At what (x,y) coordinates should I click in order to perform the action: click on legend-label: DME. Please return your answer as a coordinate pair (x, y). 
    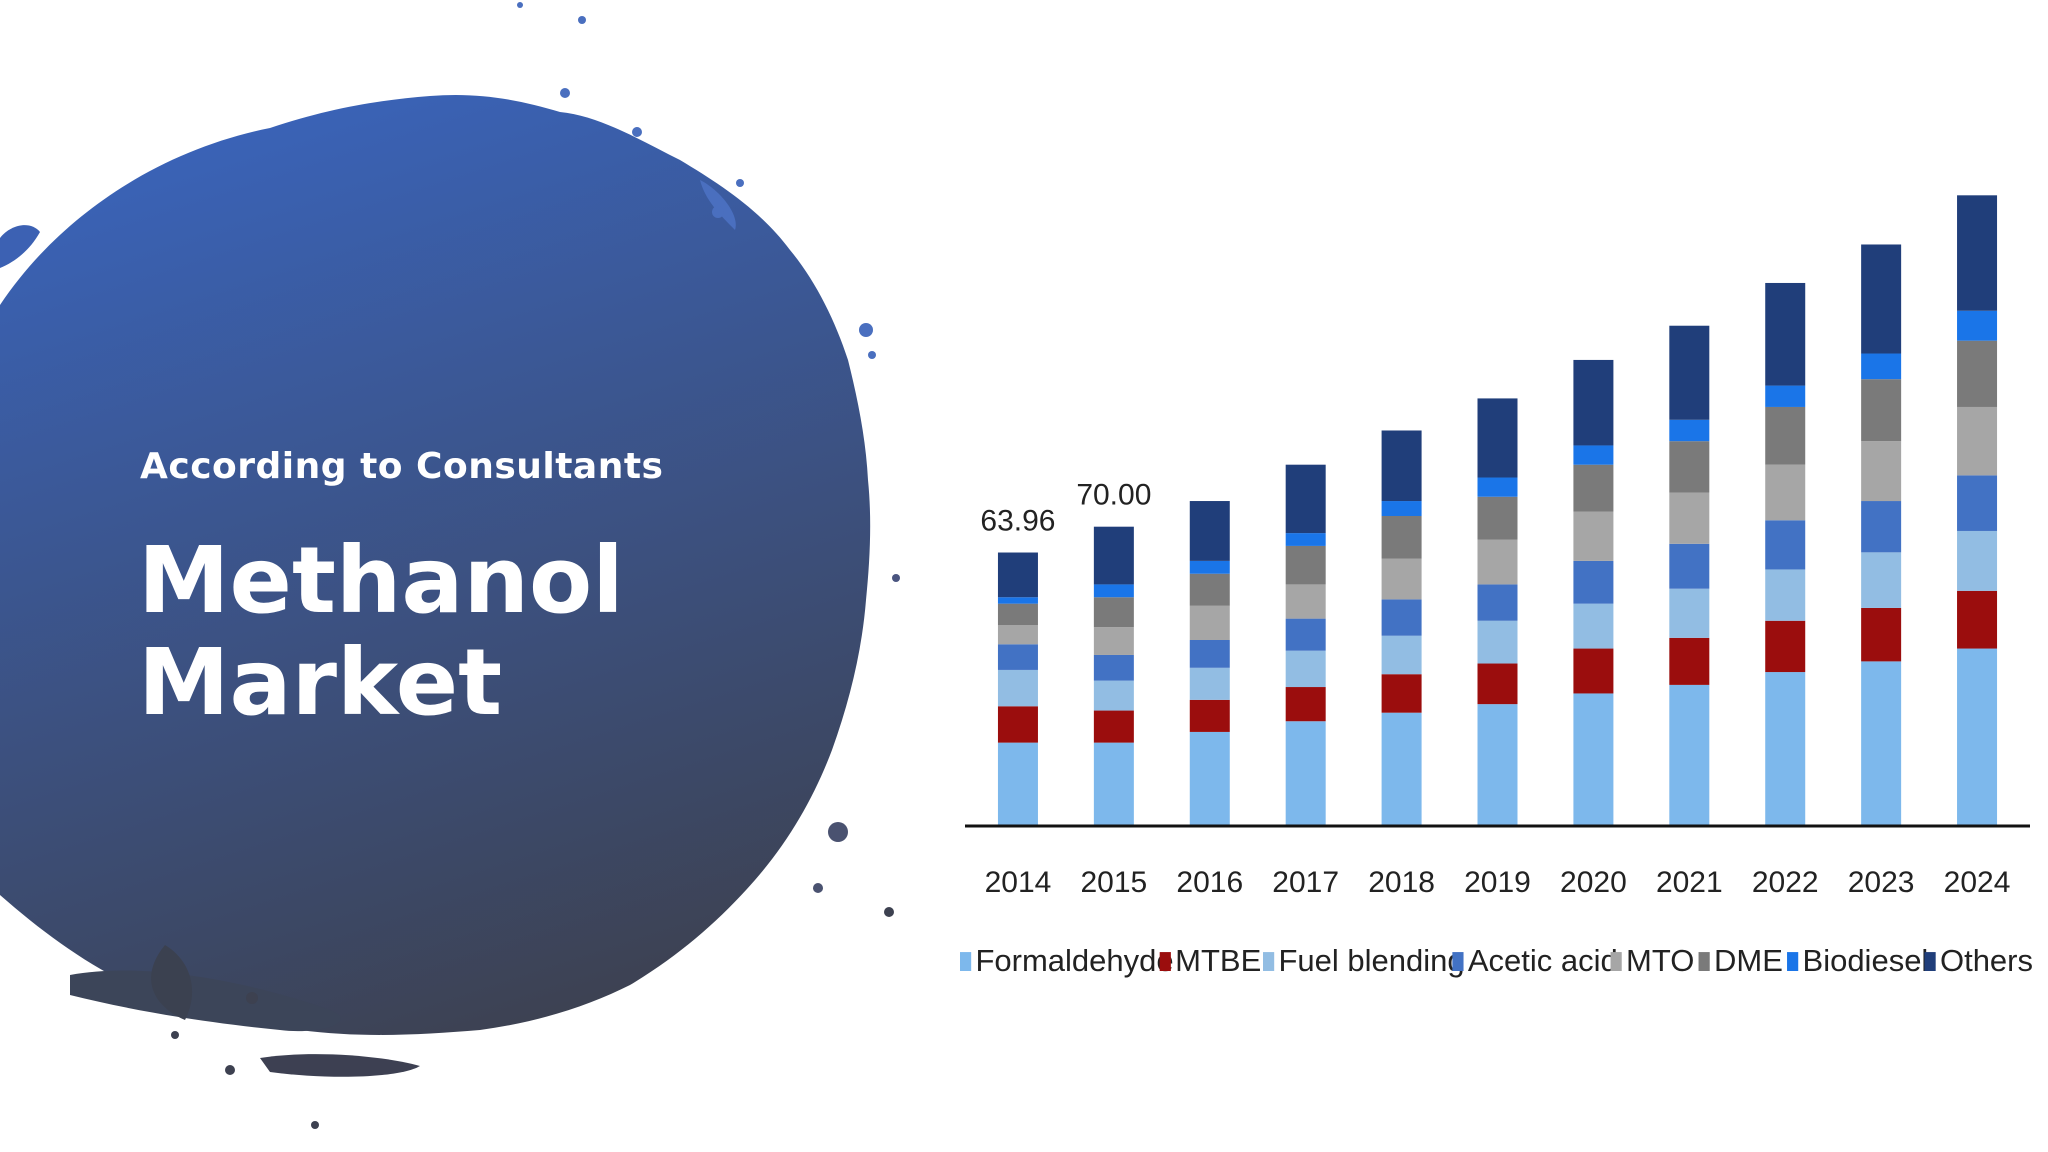
    Looking at the image, I should click on (1748, 960).